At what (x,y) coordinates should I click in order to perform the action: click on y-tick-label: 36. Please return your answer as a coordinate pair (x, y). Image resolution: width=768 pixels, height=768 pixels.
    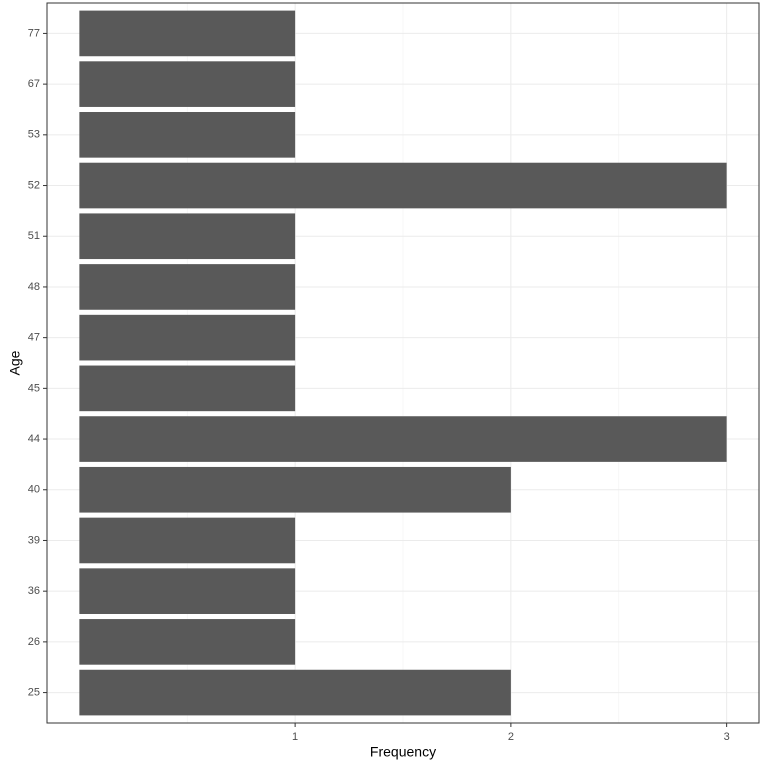
    Looking at the image, I should click on (34, 591).